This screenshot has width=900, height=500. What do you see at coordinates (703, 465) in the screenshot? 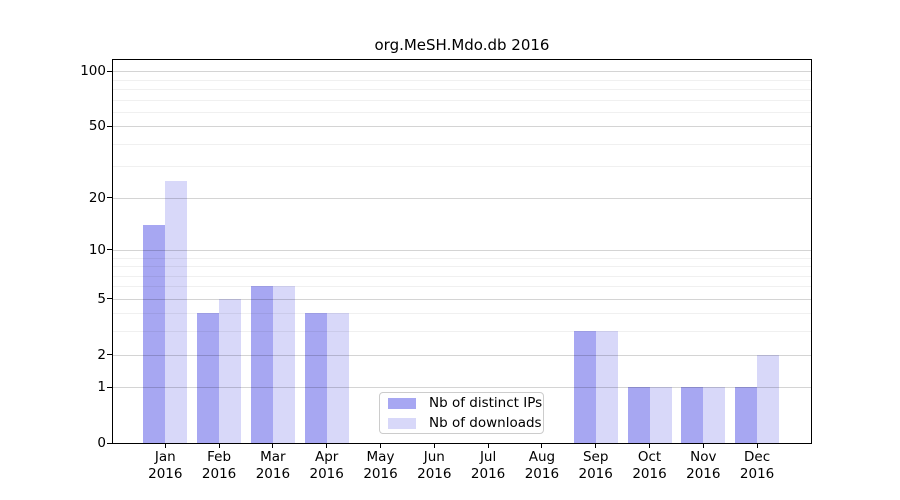
I see `x-tick-label: Nov 2016` at bounding box center [703, 465].